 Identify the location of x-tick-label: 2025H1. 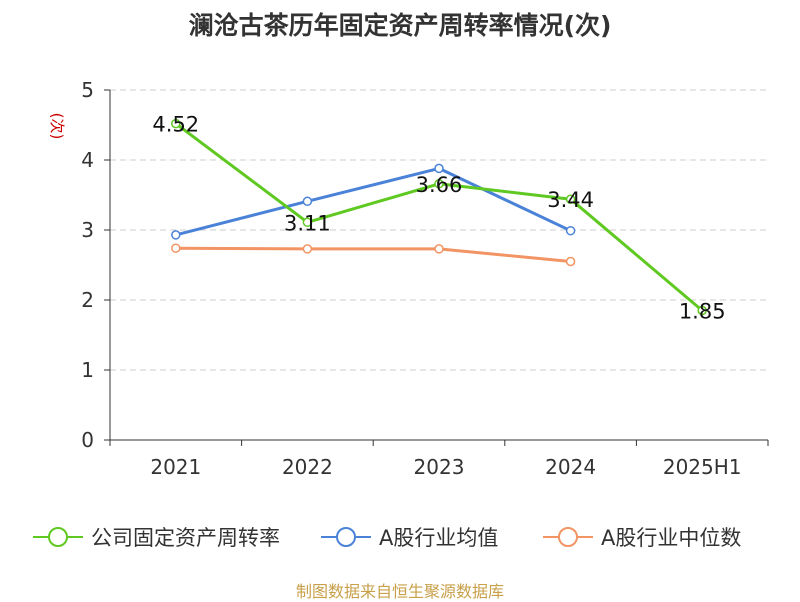
(702, 467).